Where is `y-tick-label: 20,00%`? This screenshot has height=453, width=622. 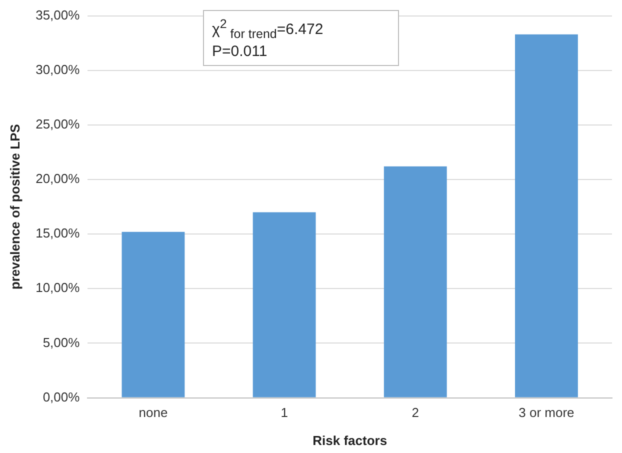
y-tick-label: 20,00% is located at coordinates (58, 178).